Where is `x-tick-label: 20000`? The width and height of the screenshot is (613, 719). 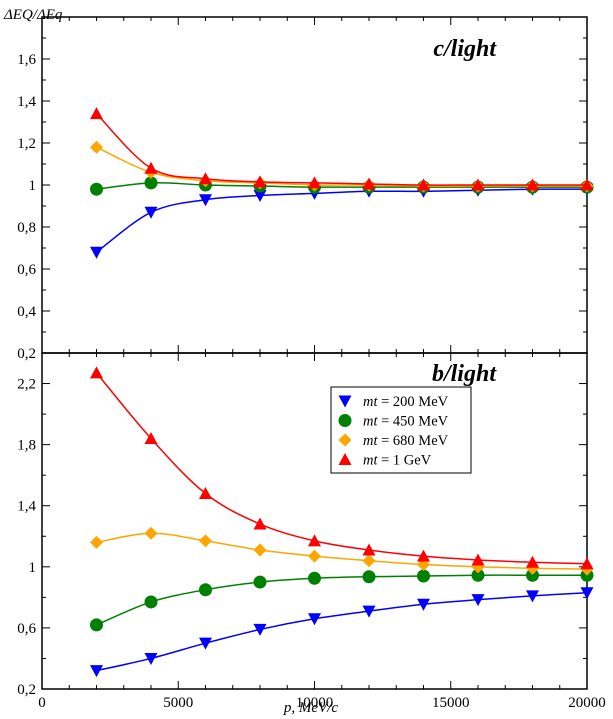 x-tick-label: 20000 is located at coordinates (587, 703).